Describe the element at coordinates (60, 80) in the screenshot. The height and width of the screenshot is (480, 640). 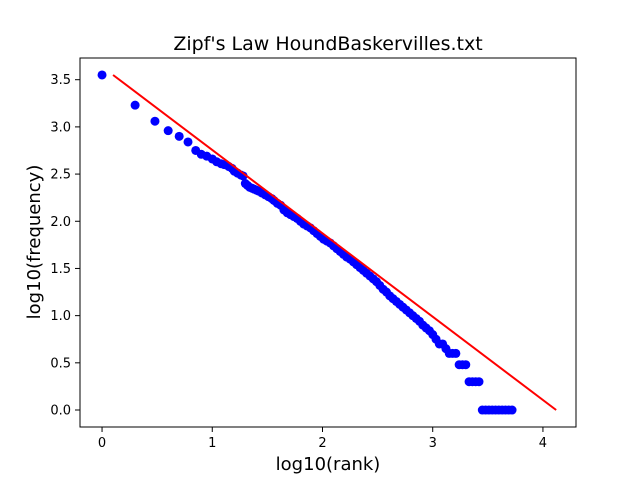
I see `y-tick-label: 3.5` at that location.